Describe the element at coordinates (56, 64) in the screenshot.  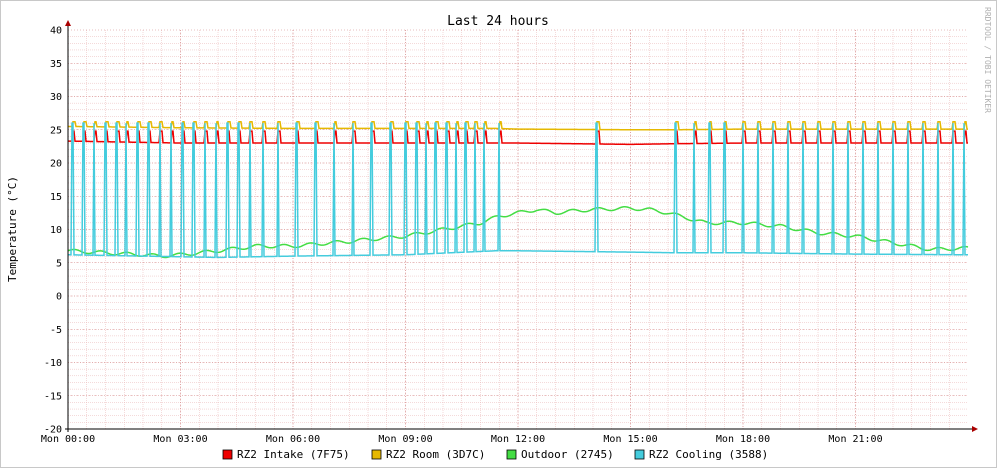
I see `y-tick-label: 35` at that location.